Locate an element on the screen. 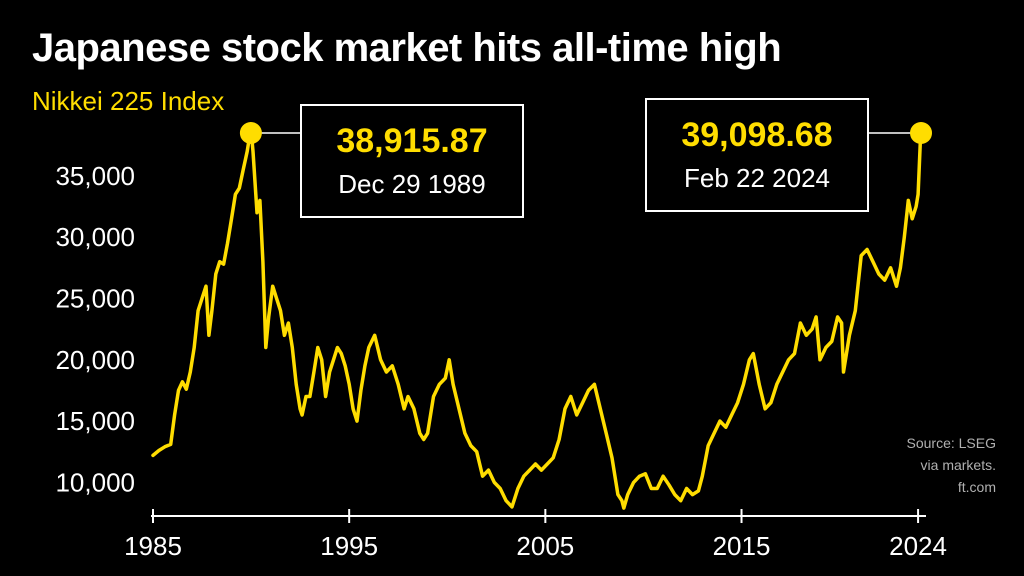 This screenshot has width=1024, height=576. x-tick-label: 2015 is located at coordinates (742, 546).